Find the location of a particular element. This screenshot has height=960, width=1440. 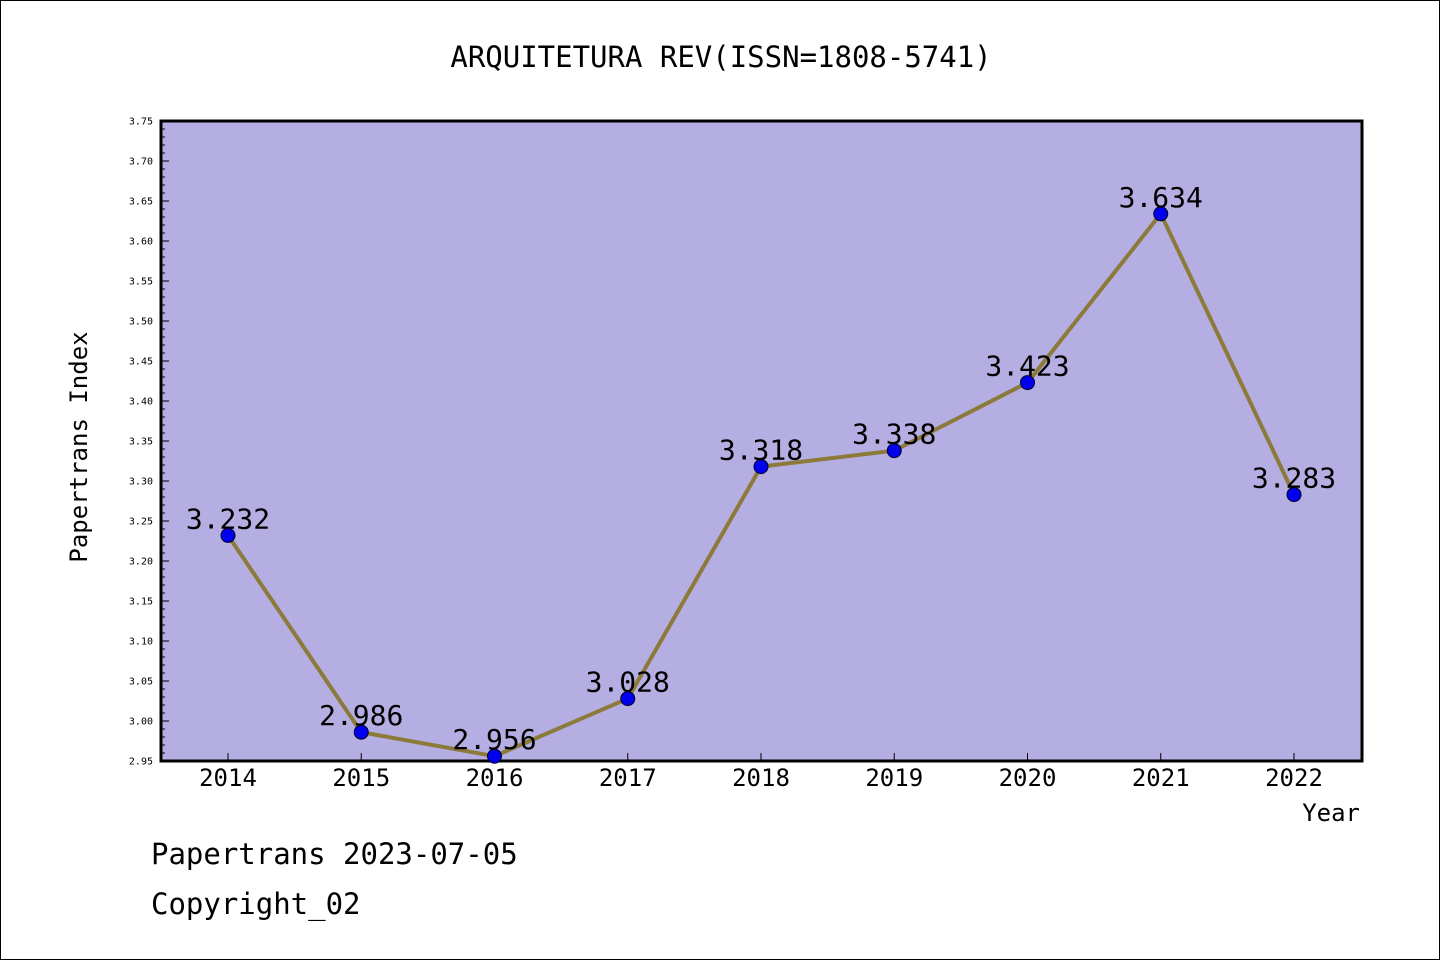

y-tick-label: 2.95 is located at coordinates (141, 762).